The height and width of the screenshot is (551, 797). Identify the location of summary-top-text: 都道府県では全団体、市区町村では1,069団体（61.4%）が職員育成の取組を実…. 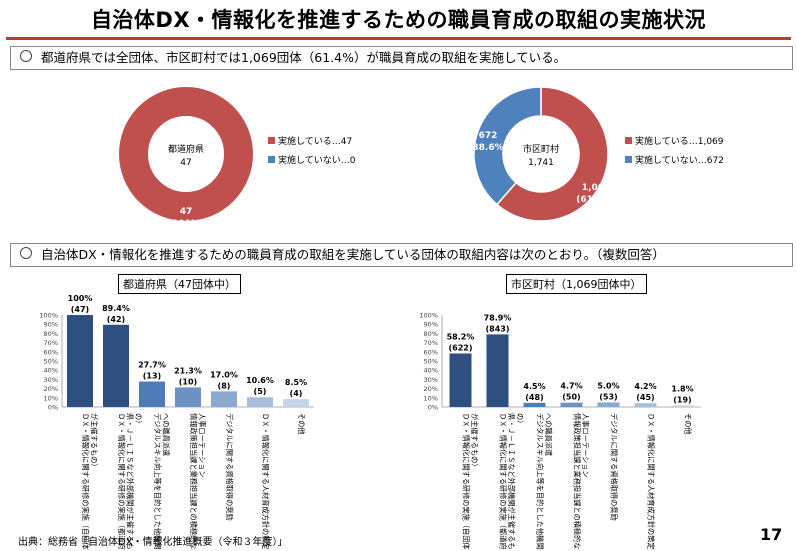
(304, 57).